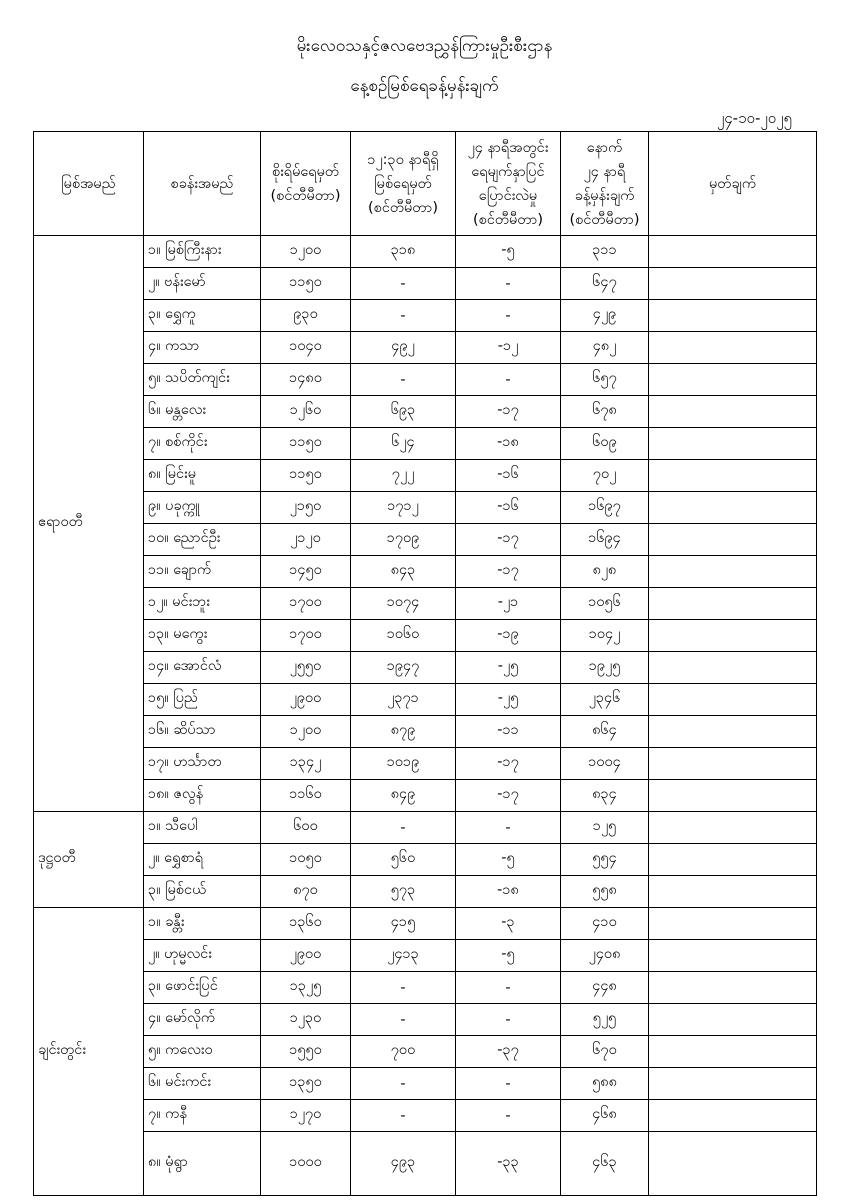 This screenshot has height=1200, width=849. What do you see at coordinates (305, 891) in the screenshot?
I see `danger-level-cell: ၈၇၀` at bounding box center [305, 891].